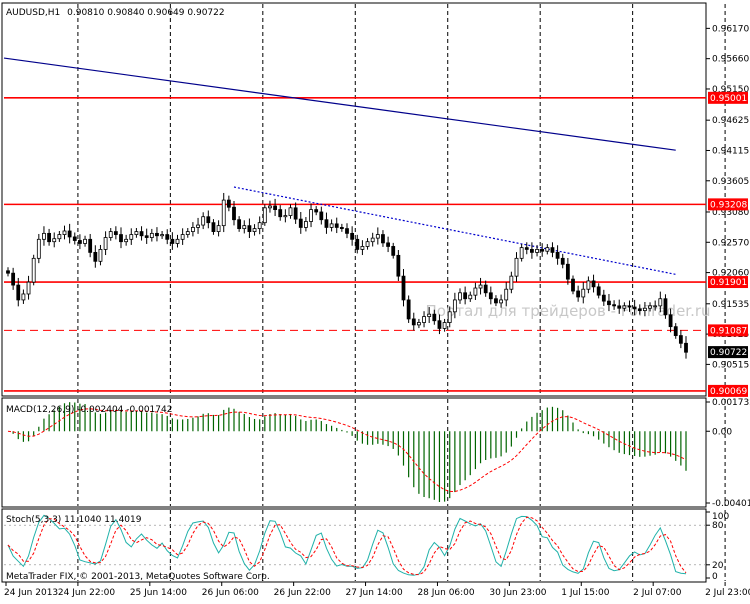 This screenshot has height=604, width=750. Describe the element at coordinates (728, 392) in the screenshot. I see `level-label-4: 0.90069` at that location.